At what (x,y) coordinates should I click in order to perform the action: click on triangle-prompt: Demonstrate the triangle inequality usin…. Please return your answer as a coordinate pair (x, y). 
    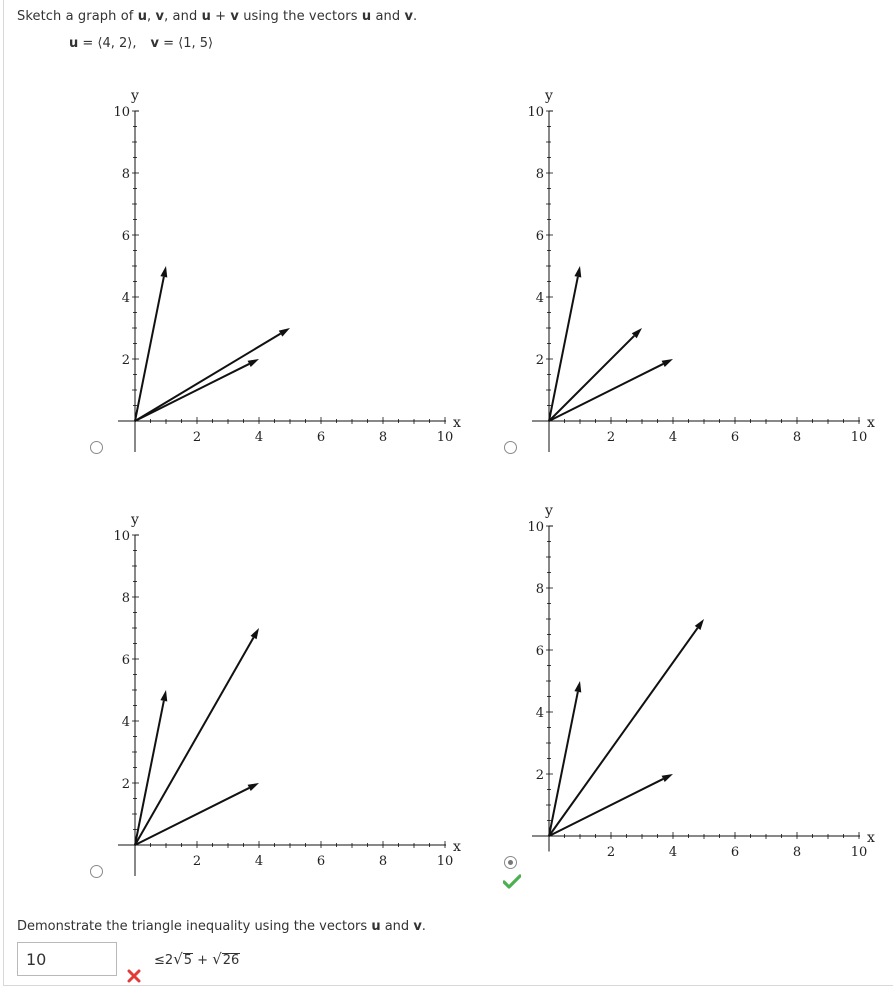
    Looking at the image, I should click on (221, 926).